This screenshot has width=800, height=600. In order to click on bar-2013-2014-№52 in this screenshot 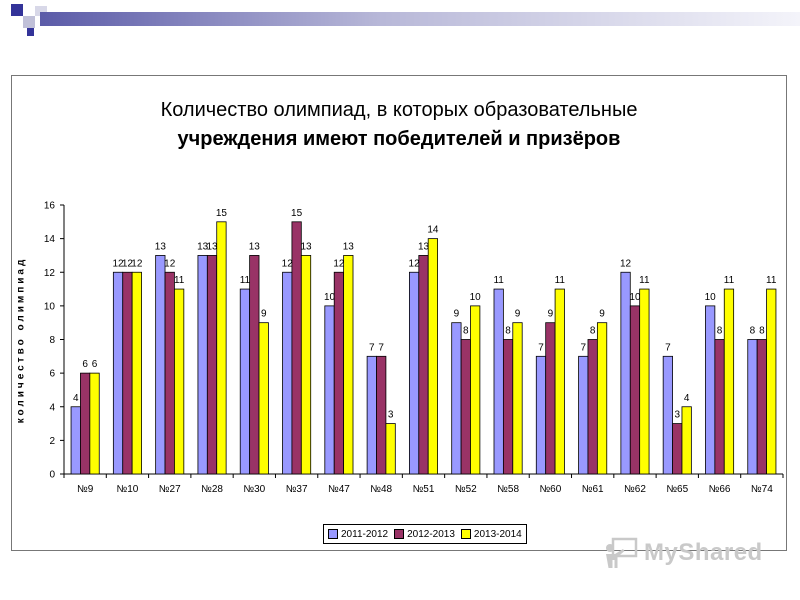, I will do `click(475, 390)`.